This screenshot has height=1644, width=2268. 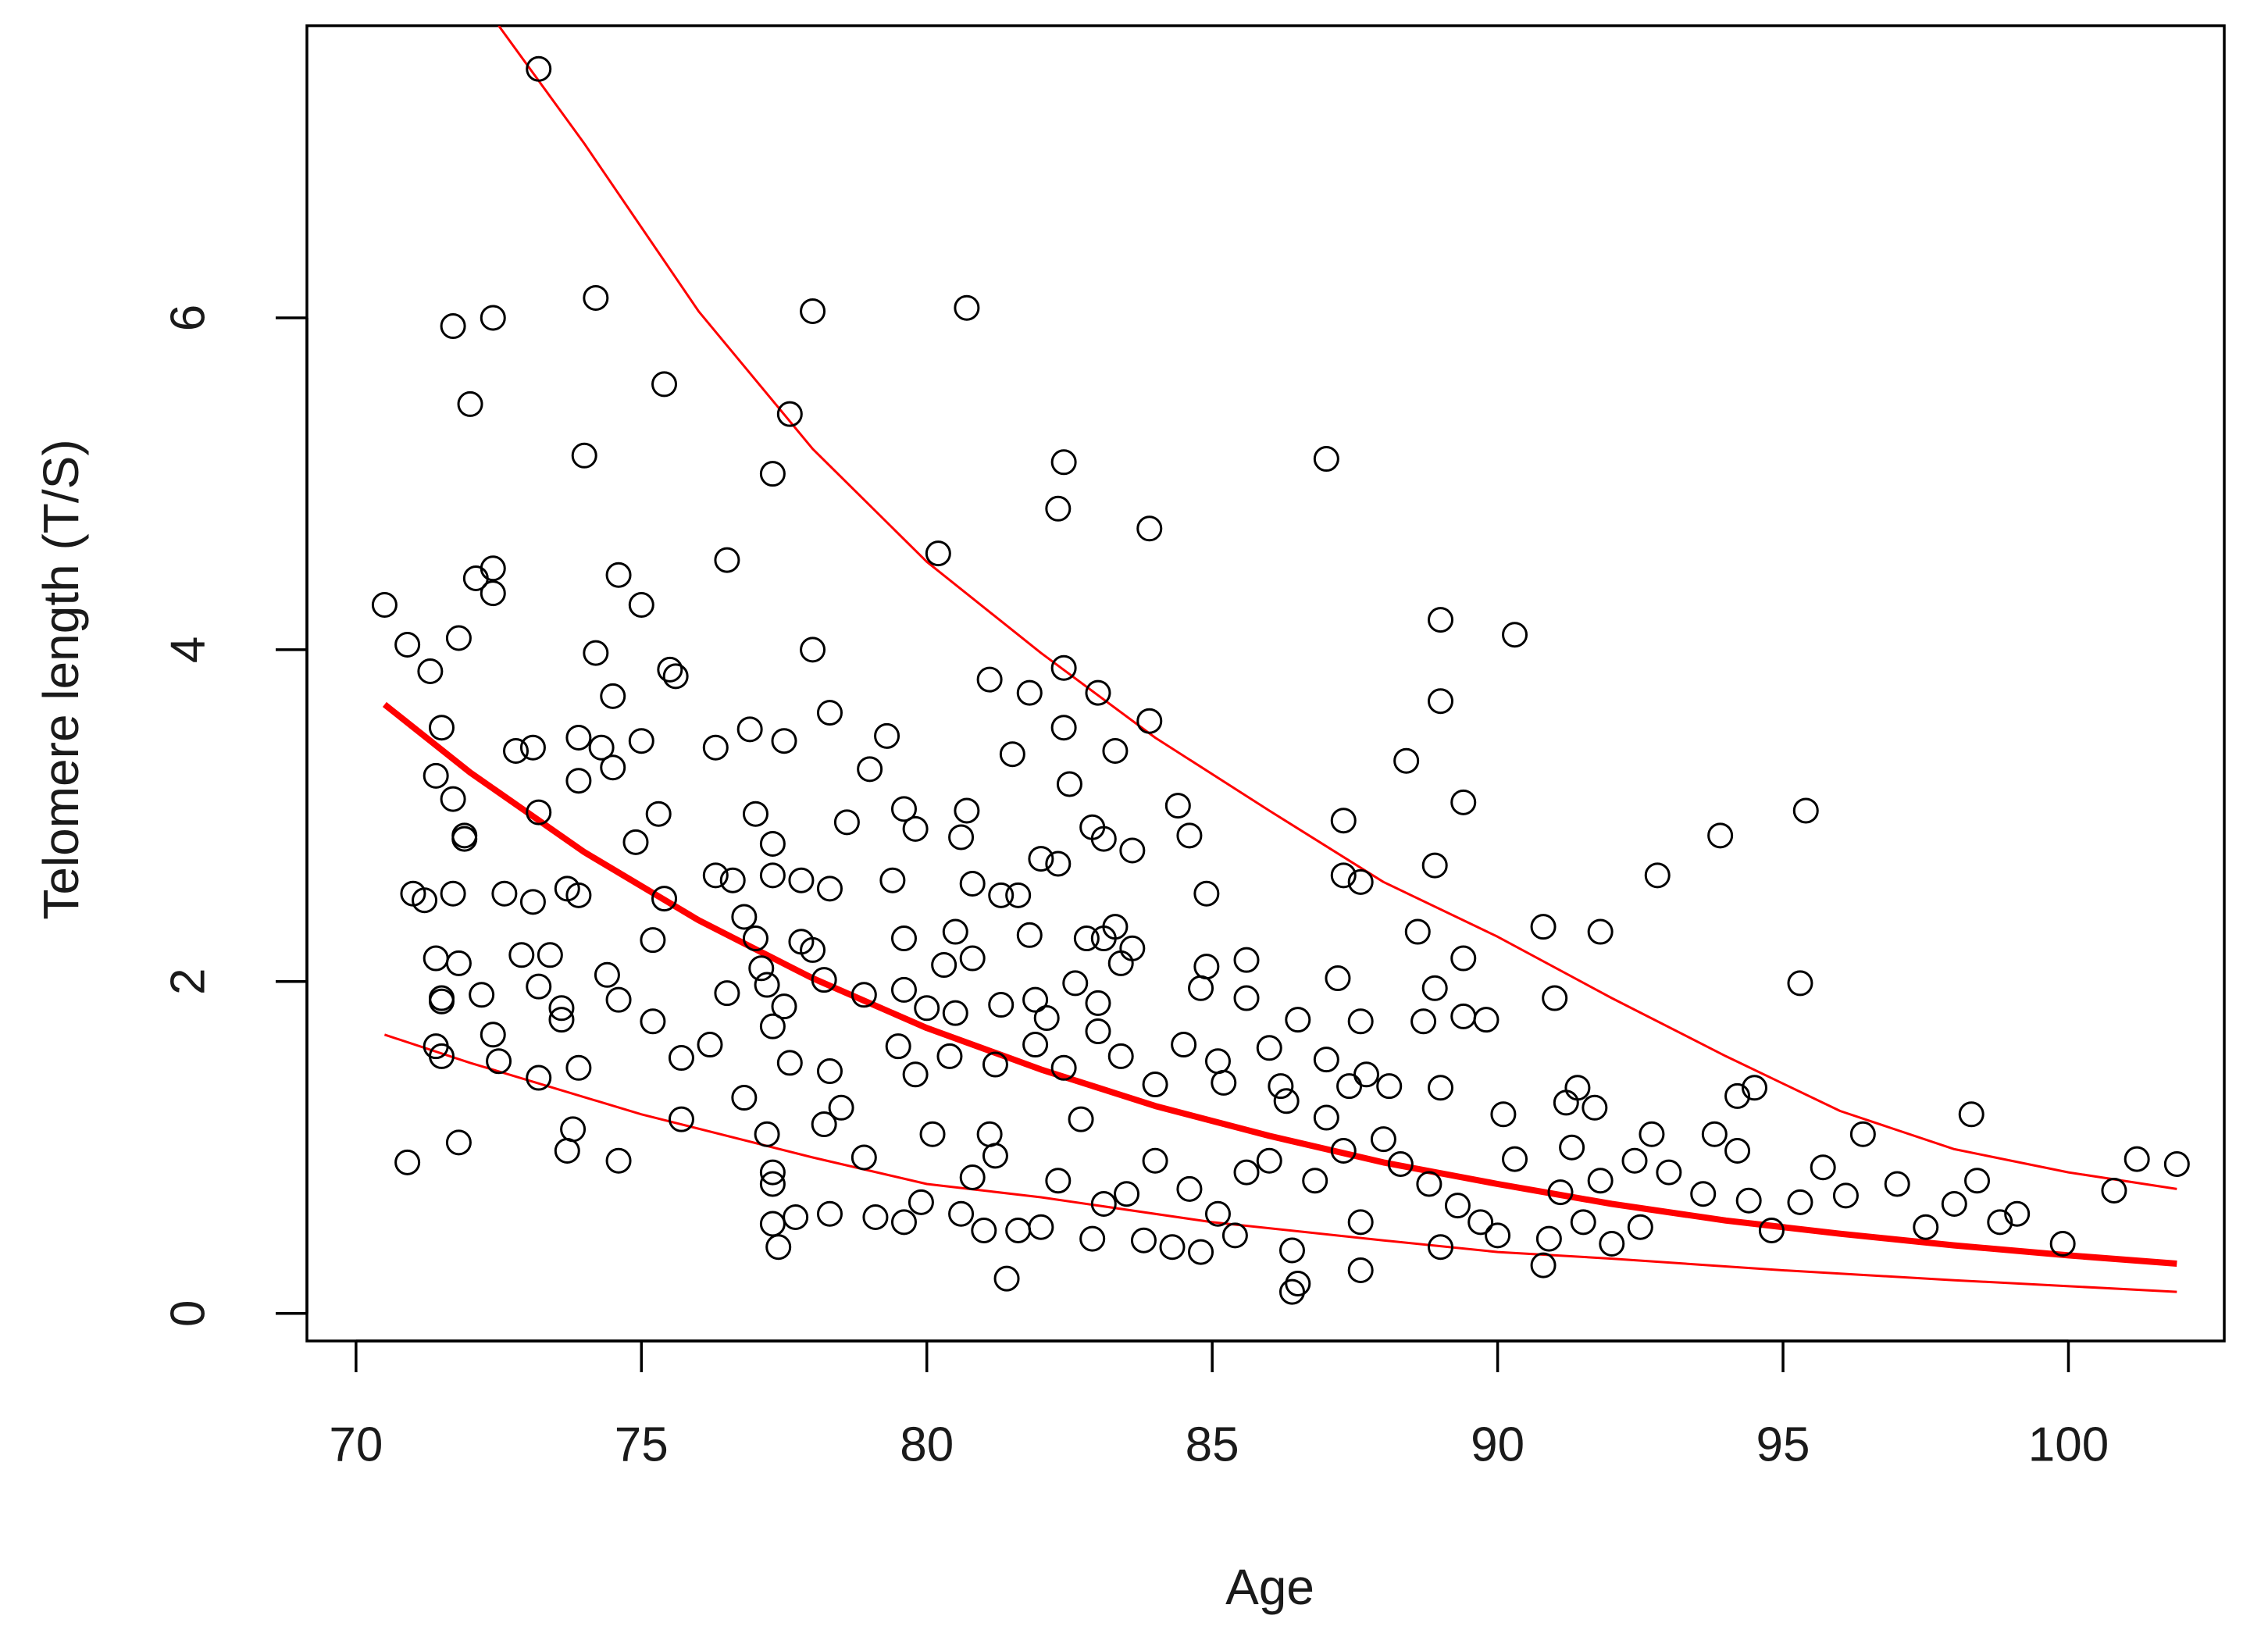 What do you see at coordinates (2068, 1444) in the screenshot?
I see `x-tick-label: 100` at bounding box center [2068, 1444].